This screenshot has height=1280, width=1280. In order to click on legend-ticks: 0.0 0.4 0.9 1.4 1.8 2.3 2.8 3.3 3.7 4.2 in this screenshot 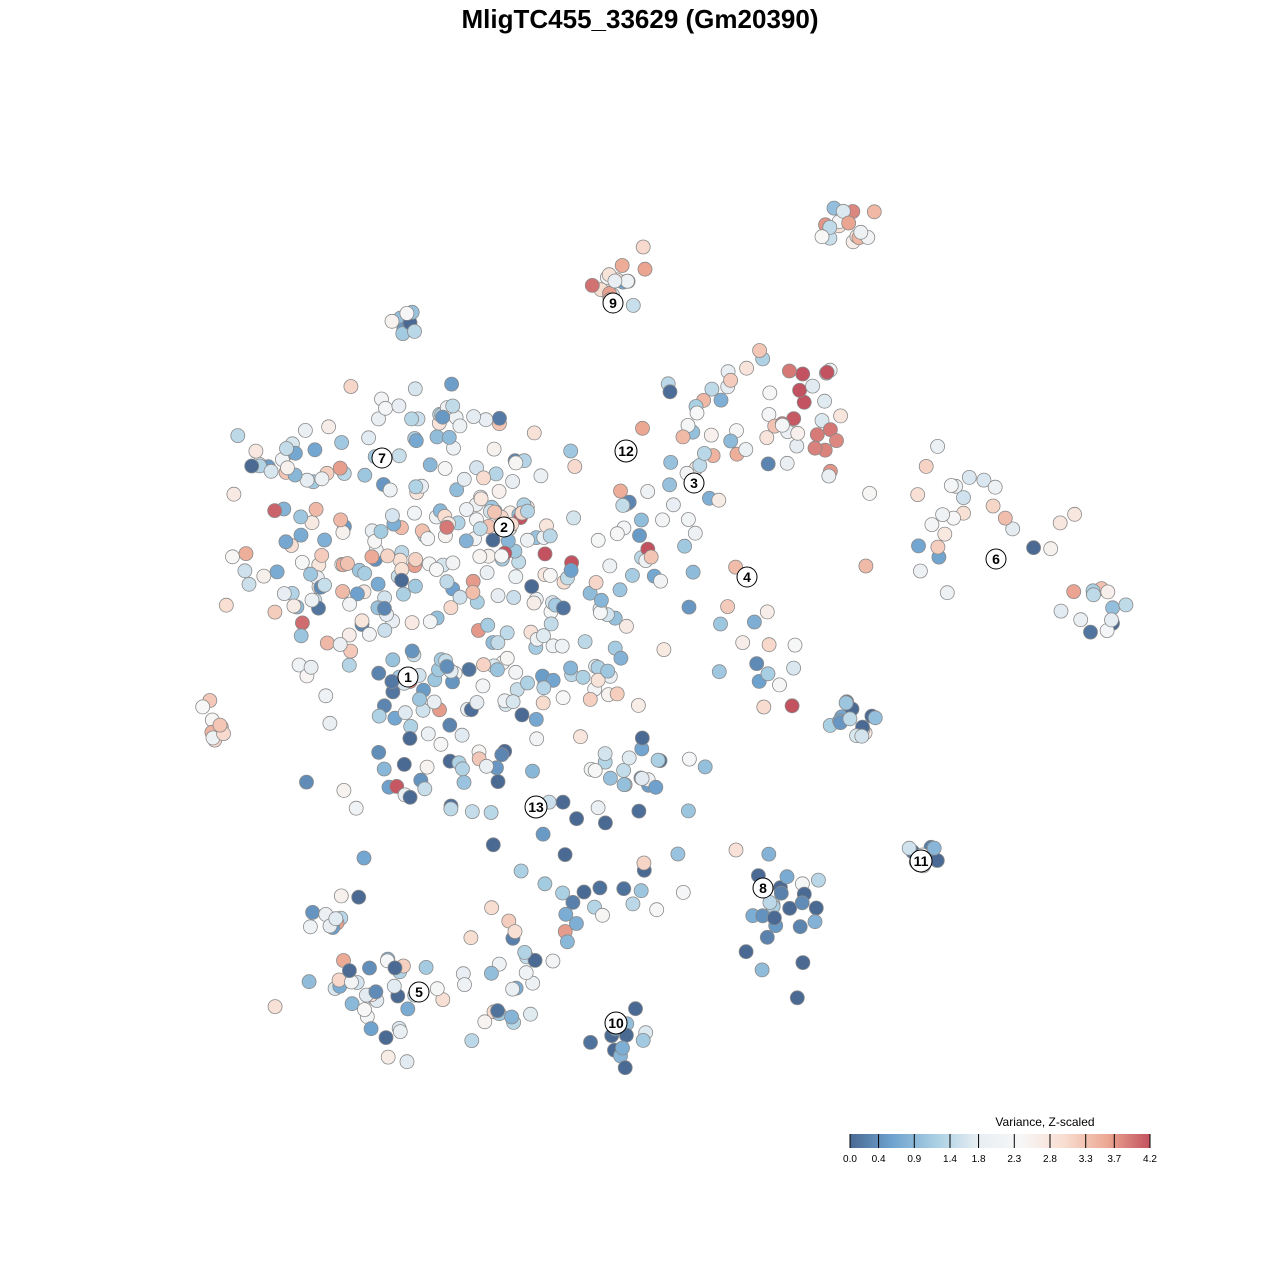, I will do `click(1000, 1149)`.